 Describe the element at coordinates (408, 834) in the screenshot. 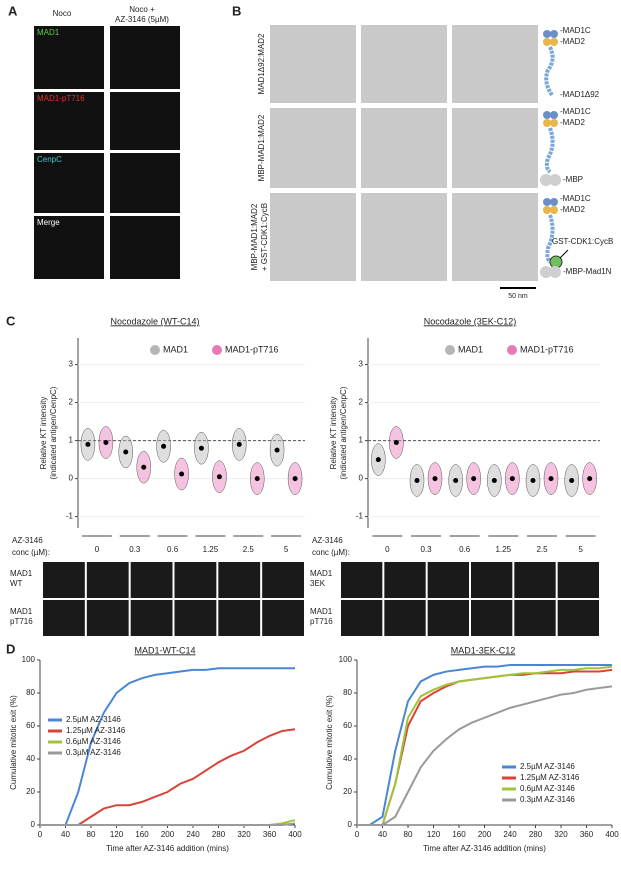

I see `x-tick-label: 80` at that location.